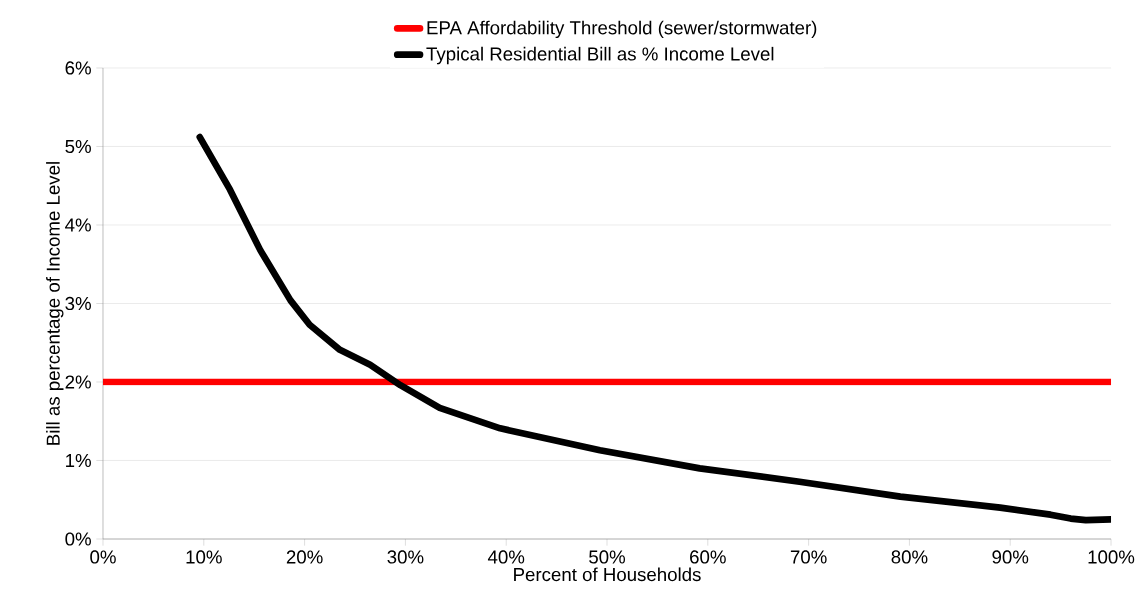  Describe the element at coordinates (600, 55) in the screenshot. I see `legend-label: Typical Residential Bill as % Income Level` at that location.